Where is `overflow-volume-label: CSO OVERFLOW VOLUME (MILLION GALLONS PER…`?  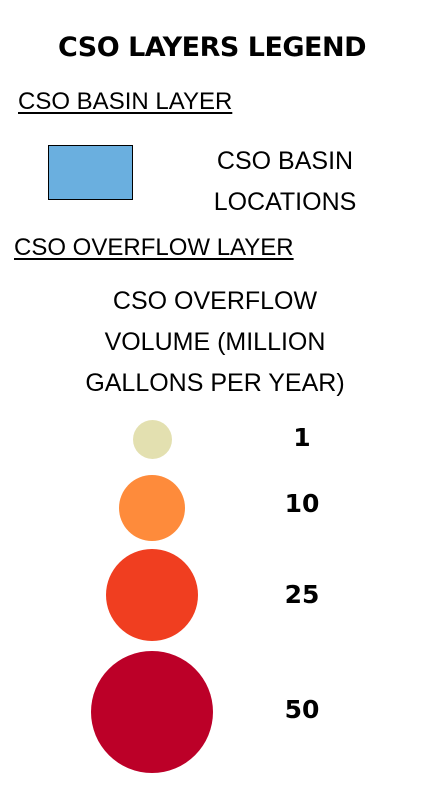 overflow-volume-label: CSO OVERFLOW VOLUME (MILLION GALLONS PER… is located at coordinates (215, 342).